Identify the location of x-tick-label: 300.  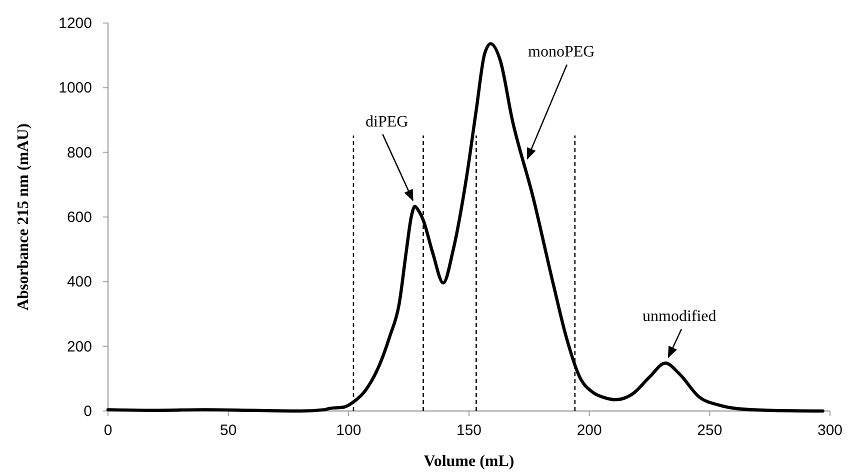
(830, 430).